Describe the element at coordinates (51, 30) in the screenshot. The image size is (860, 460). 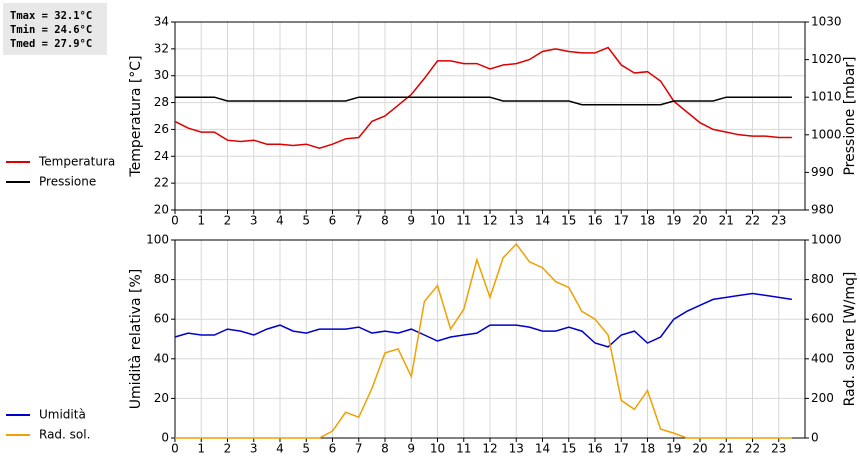
I see `summary-tmin: Tmin = 24.6°C` at that location.